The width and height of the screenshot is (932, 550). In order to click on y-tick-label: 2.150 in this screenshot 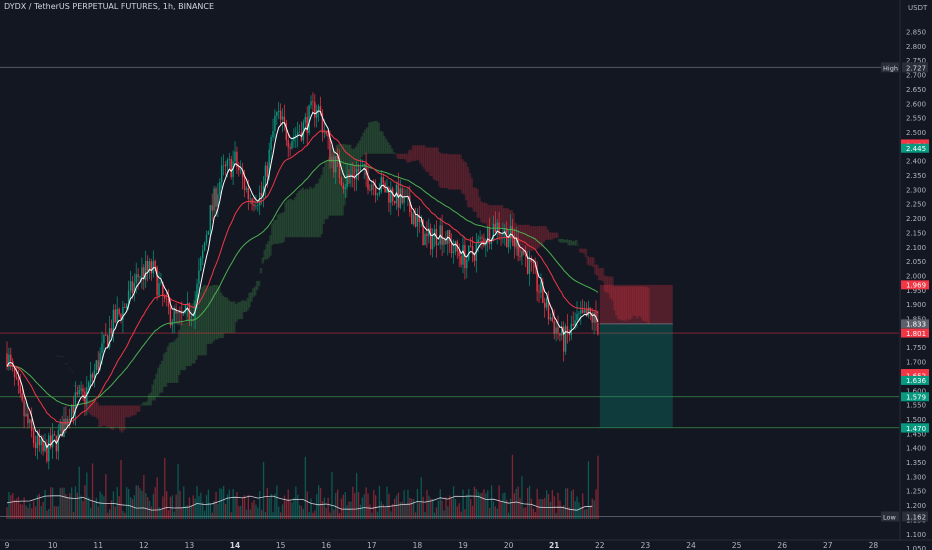, I will do `click(916, 233)`.